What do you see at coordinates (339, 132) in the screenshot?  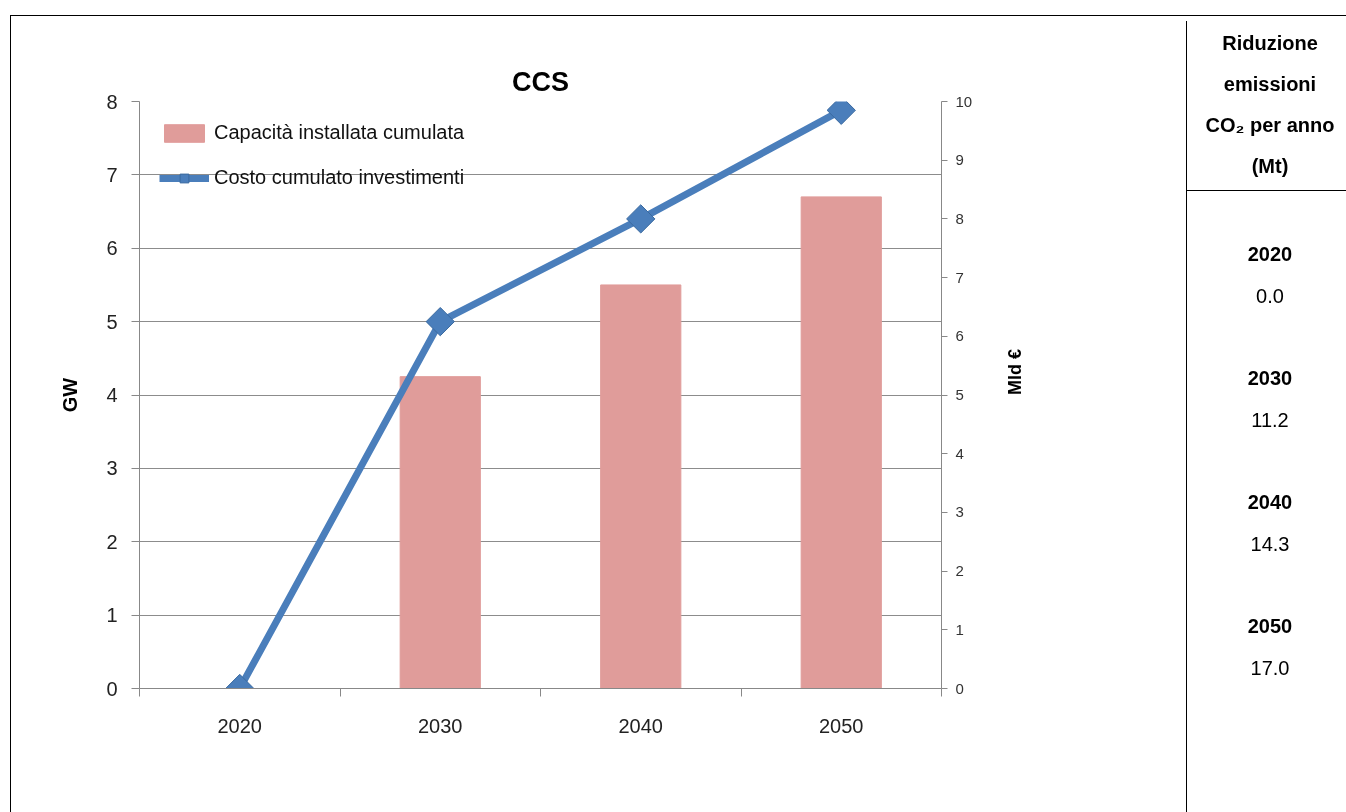 I see `legend-label: Capacità installata cumulata` at bounding box center [339, 132].